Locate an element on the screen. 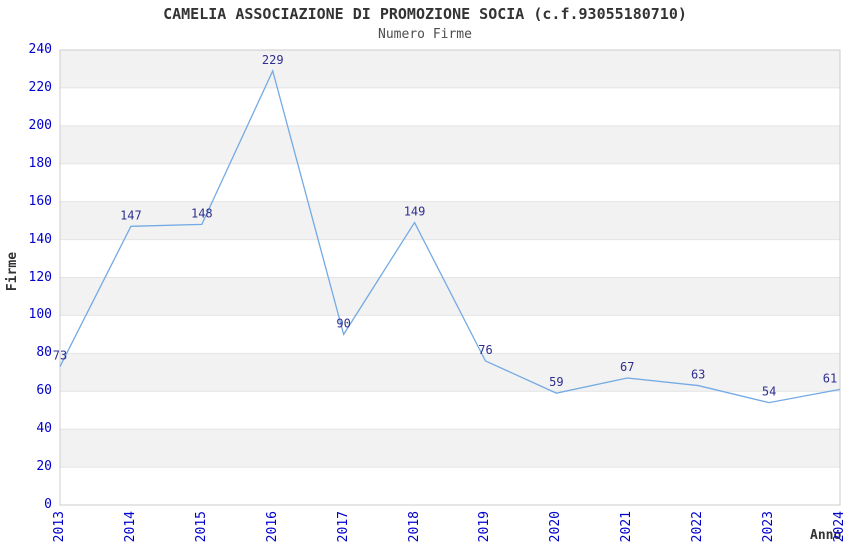 The height and width of the screenshot is (550, 850). chart-subtitle: Numero Firme is located at coordinates (425, 34).